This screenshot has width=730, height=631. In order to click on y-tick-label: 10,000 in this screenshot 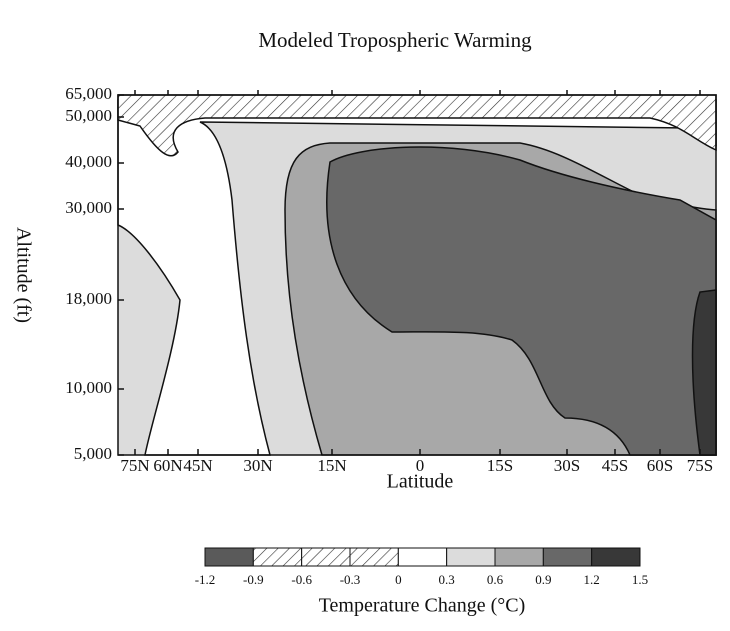, I will do `click(88, 387)`.